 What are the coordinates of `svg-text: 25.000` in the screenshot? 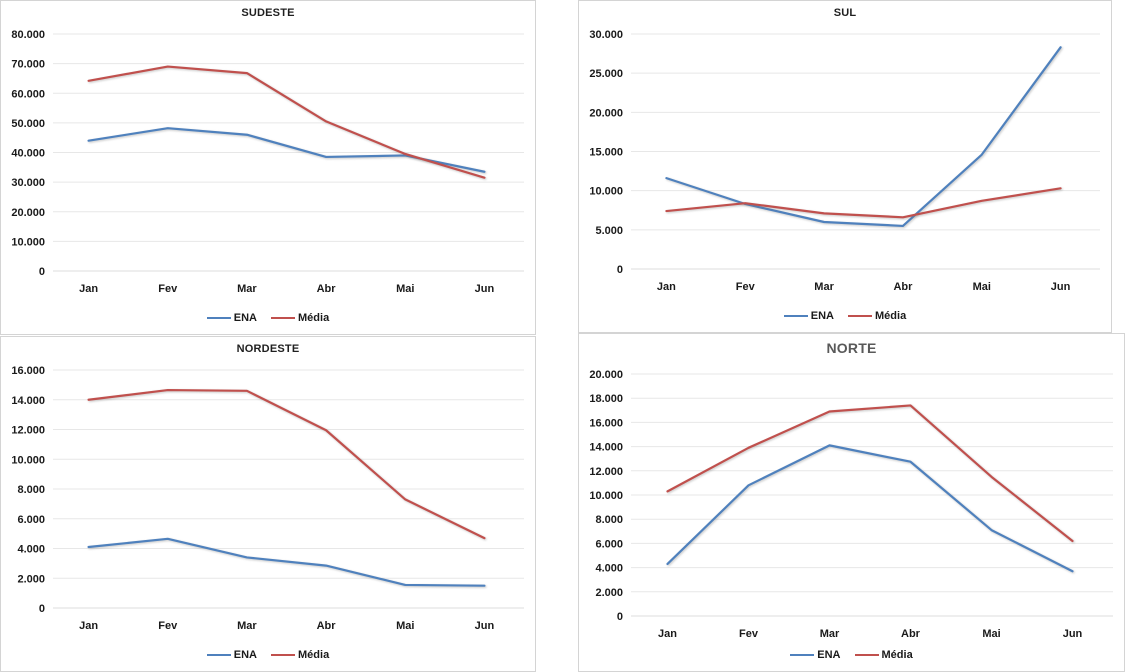 It's located at (606, 74).